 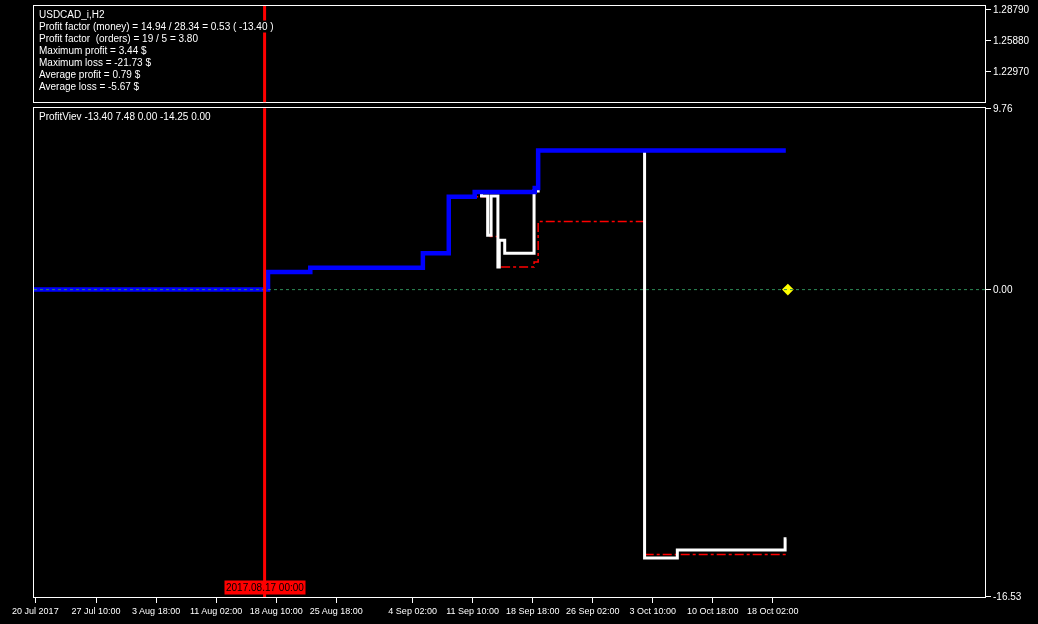 I want to click on x-tick-label: 11 Aug 02:00, so click(x=216, y=610).